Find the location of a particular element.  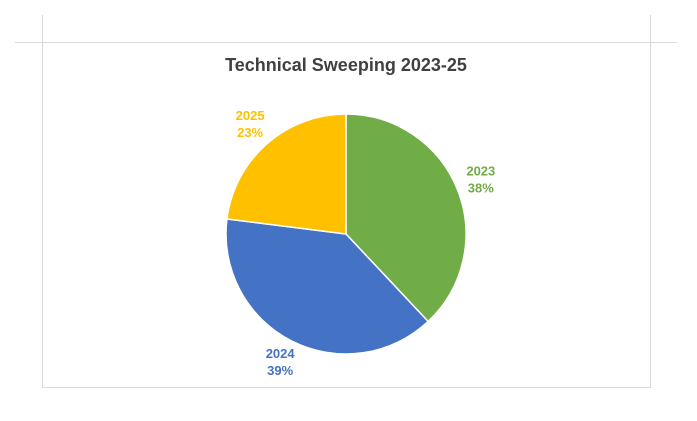

chart-title: Technical Sweeping 2023-25 is located at coordinates (346, 65).